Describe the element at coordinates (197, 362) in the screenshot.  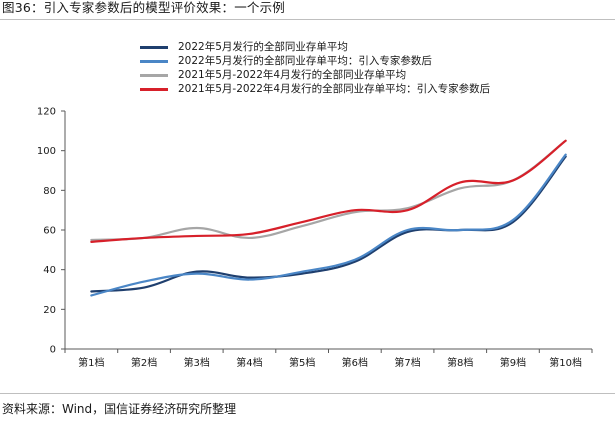
I see `x-tick-label: 第3档` at that location.